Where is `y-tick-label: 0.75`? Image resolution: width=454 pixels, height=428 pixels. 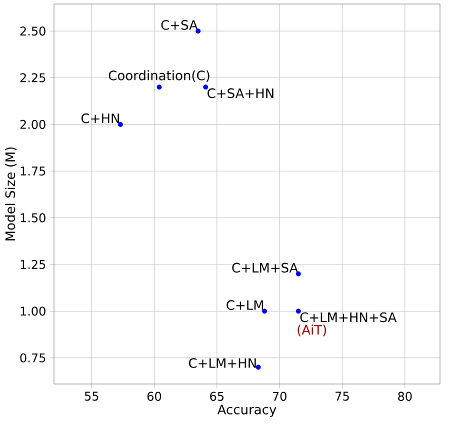 y-tick-label: 0.75 is located at coordinates (33, 357).